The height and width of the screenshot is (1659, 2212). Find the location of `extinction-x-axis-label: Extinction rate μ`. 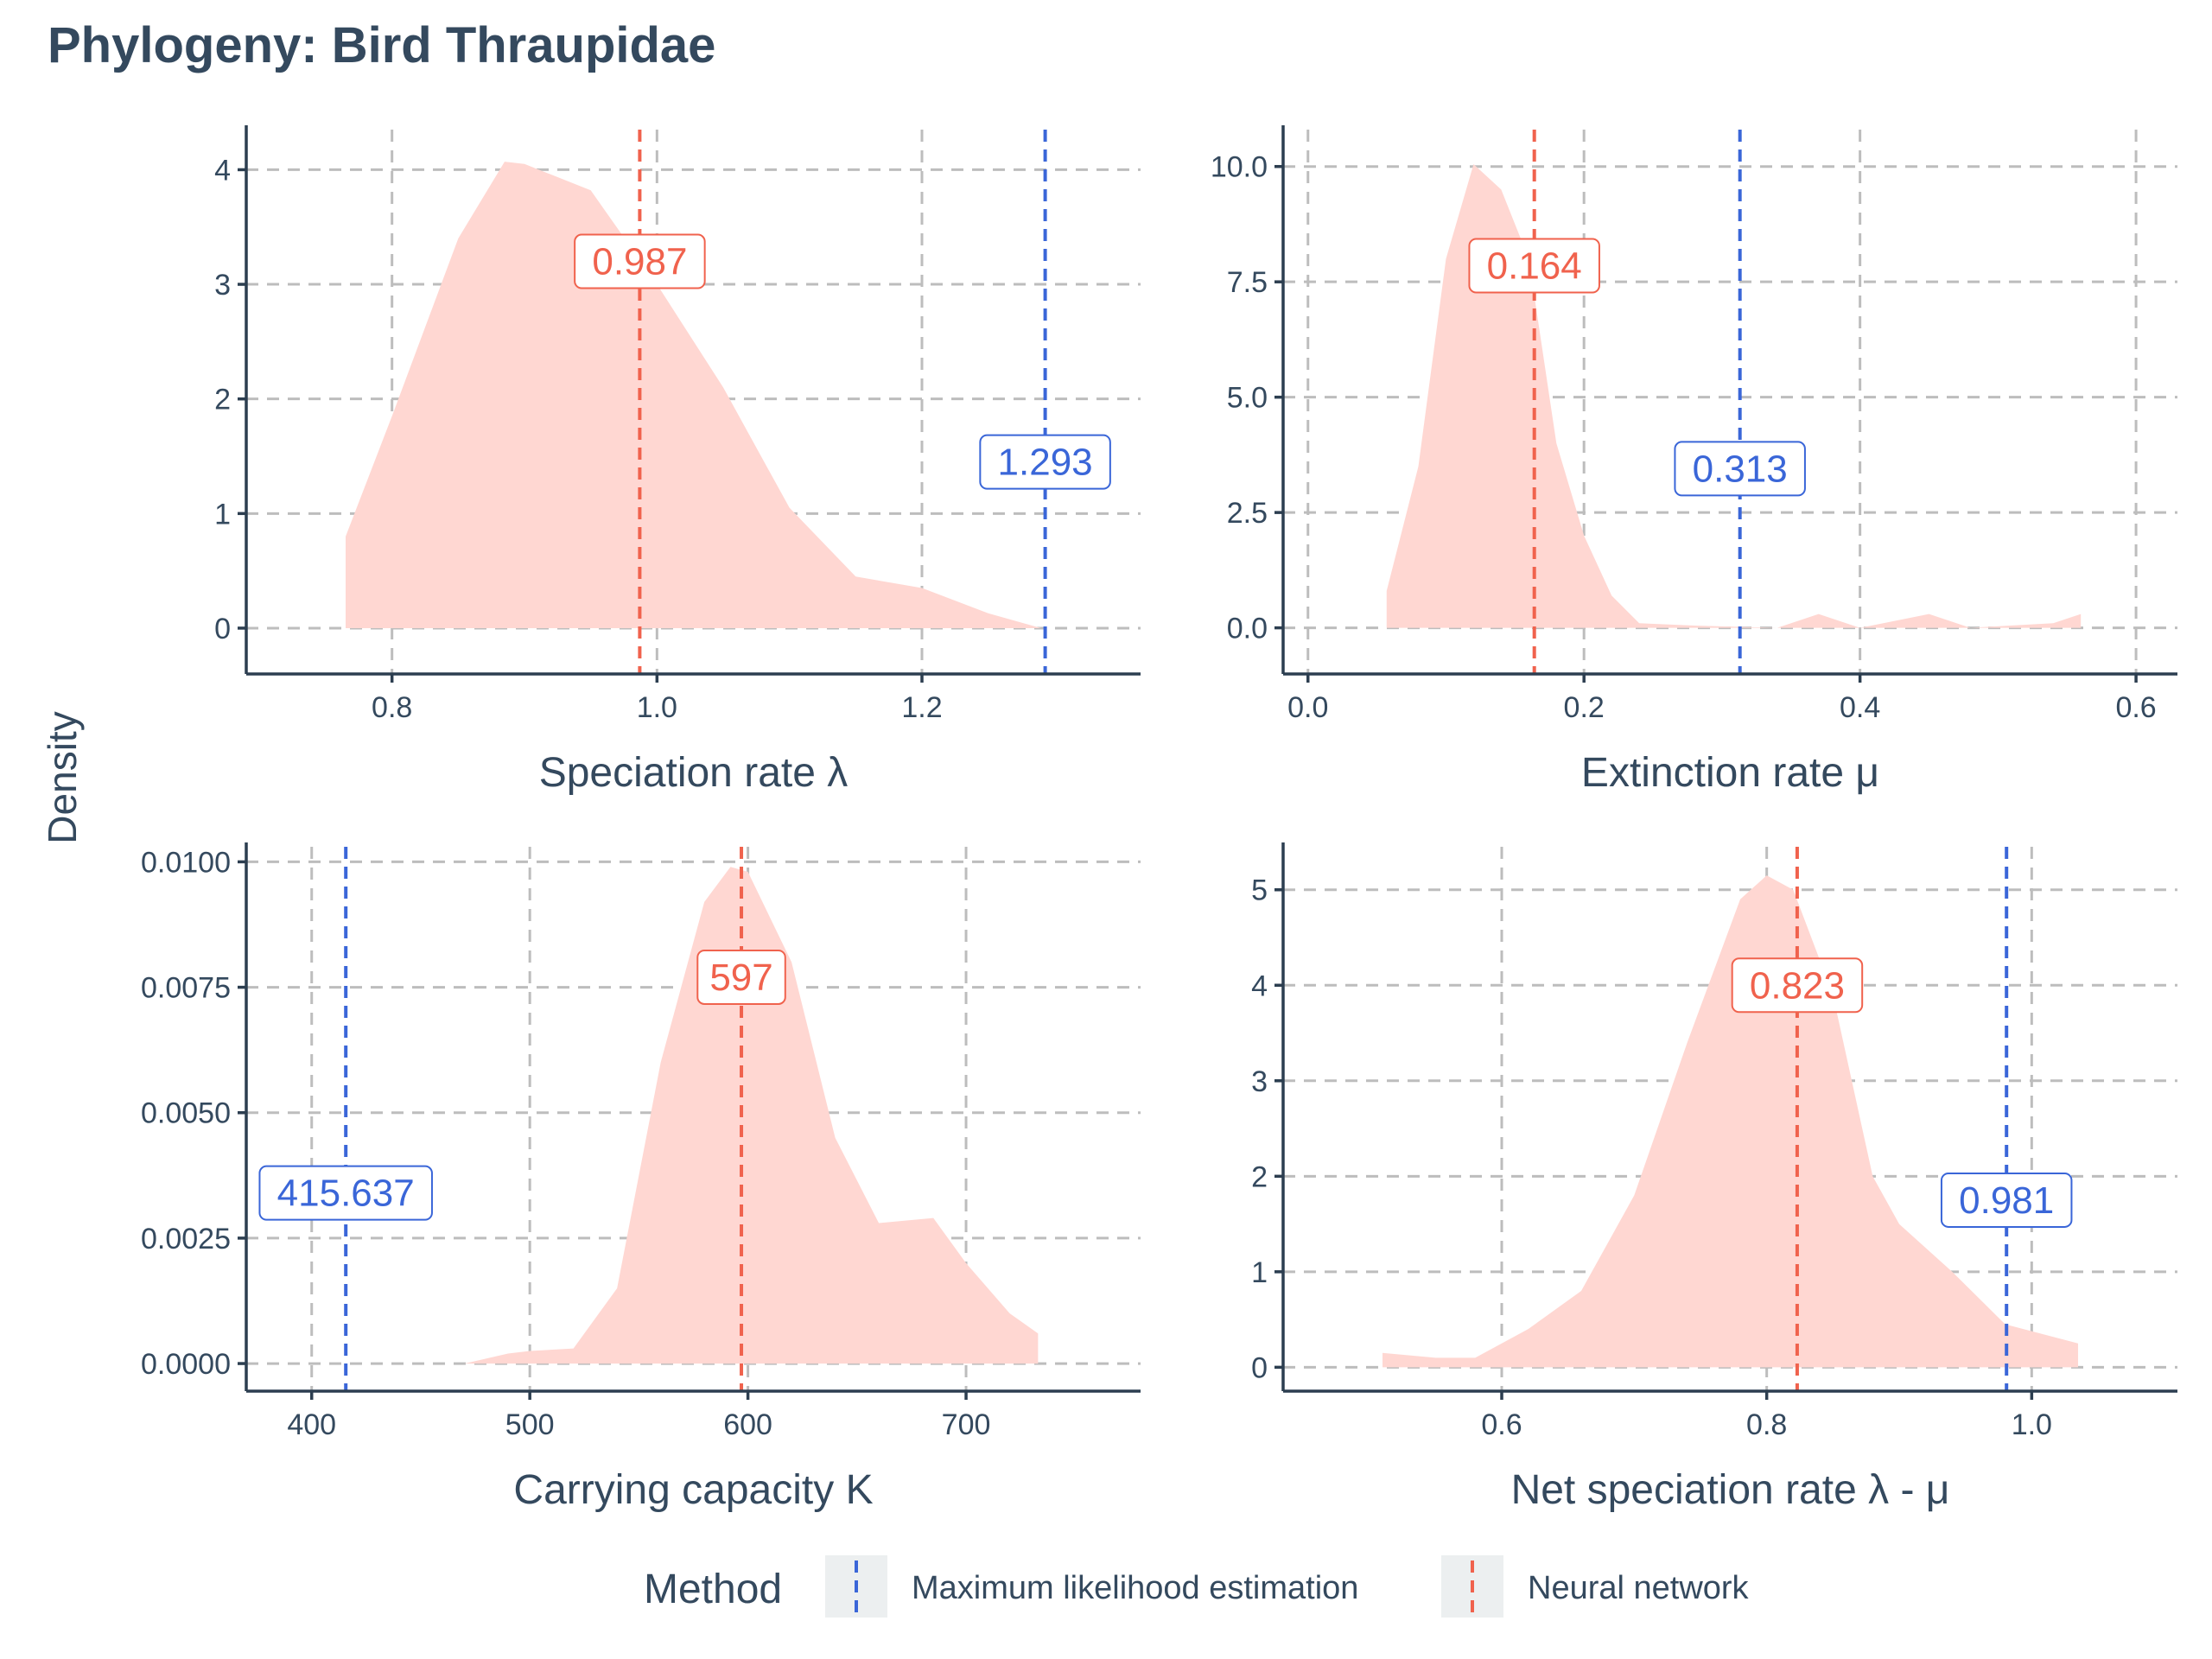

extinction-x-axis-label: Extinction rate μ is located at coordinates (1730, 773).